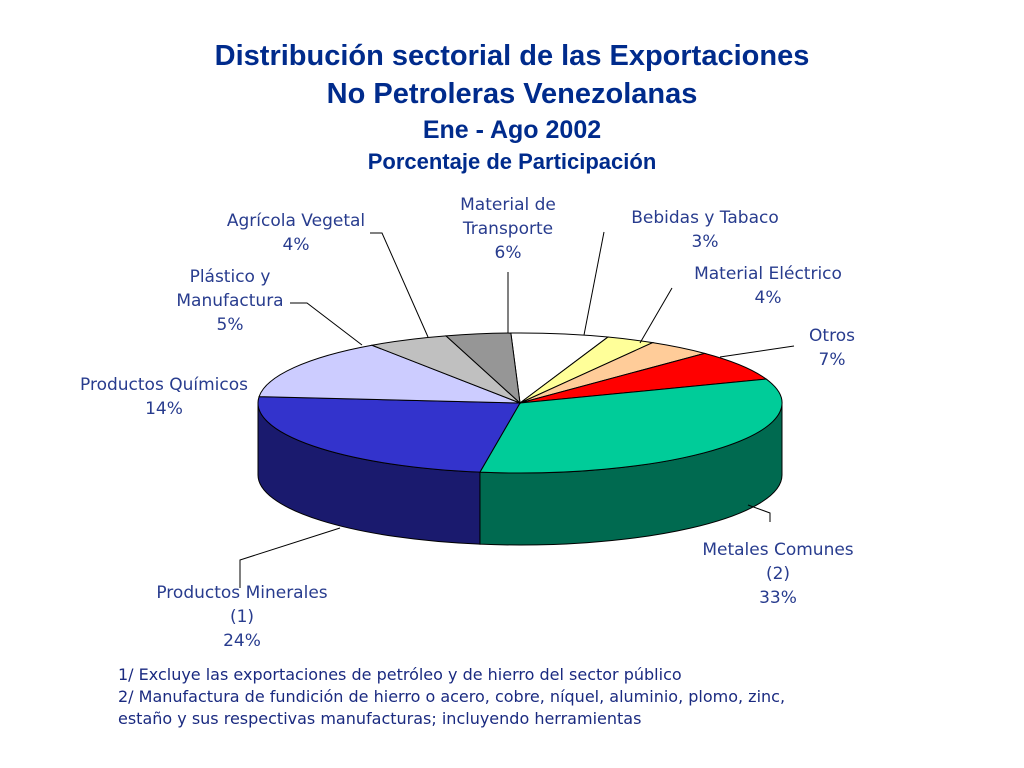  What do you see at coordinates (241, 617) in the screenshot?
I see `slice-label-productos-minerales-1: Productos Minerales (1) 24%` at bounding box center [241, 617].